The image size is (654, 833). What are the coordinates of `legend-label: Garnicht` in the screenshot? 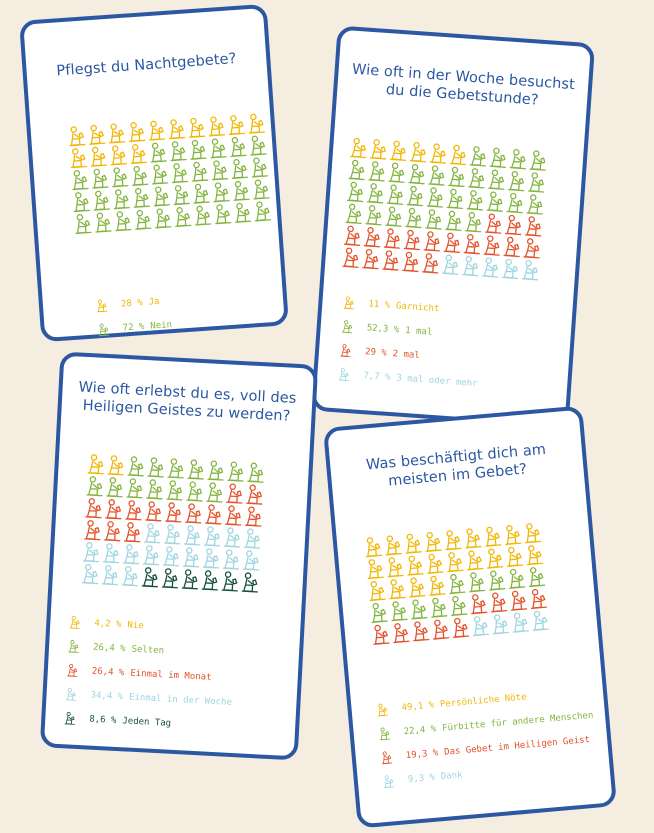 It's located at (417, 308).